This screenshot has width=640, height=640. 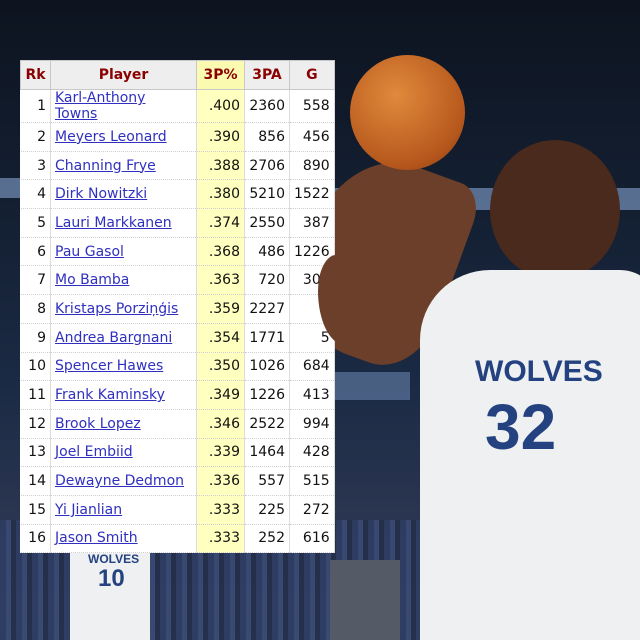 I want to click on cell-three-pt-attempts: 2360, so click(x=267, y=106).